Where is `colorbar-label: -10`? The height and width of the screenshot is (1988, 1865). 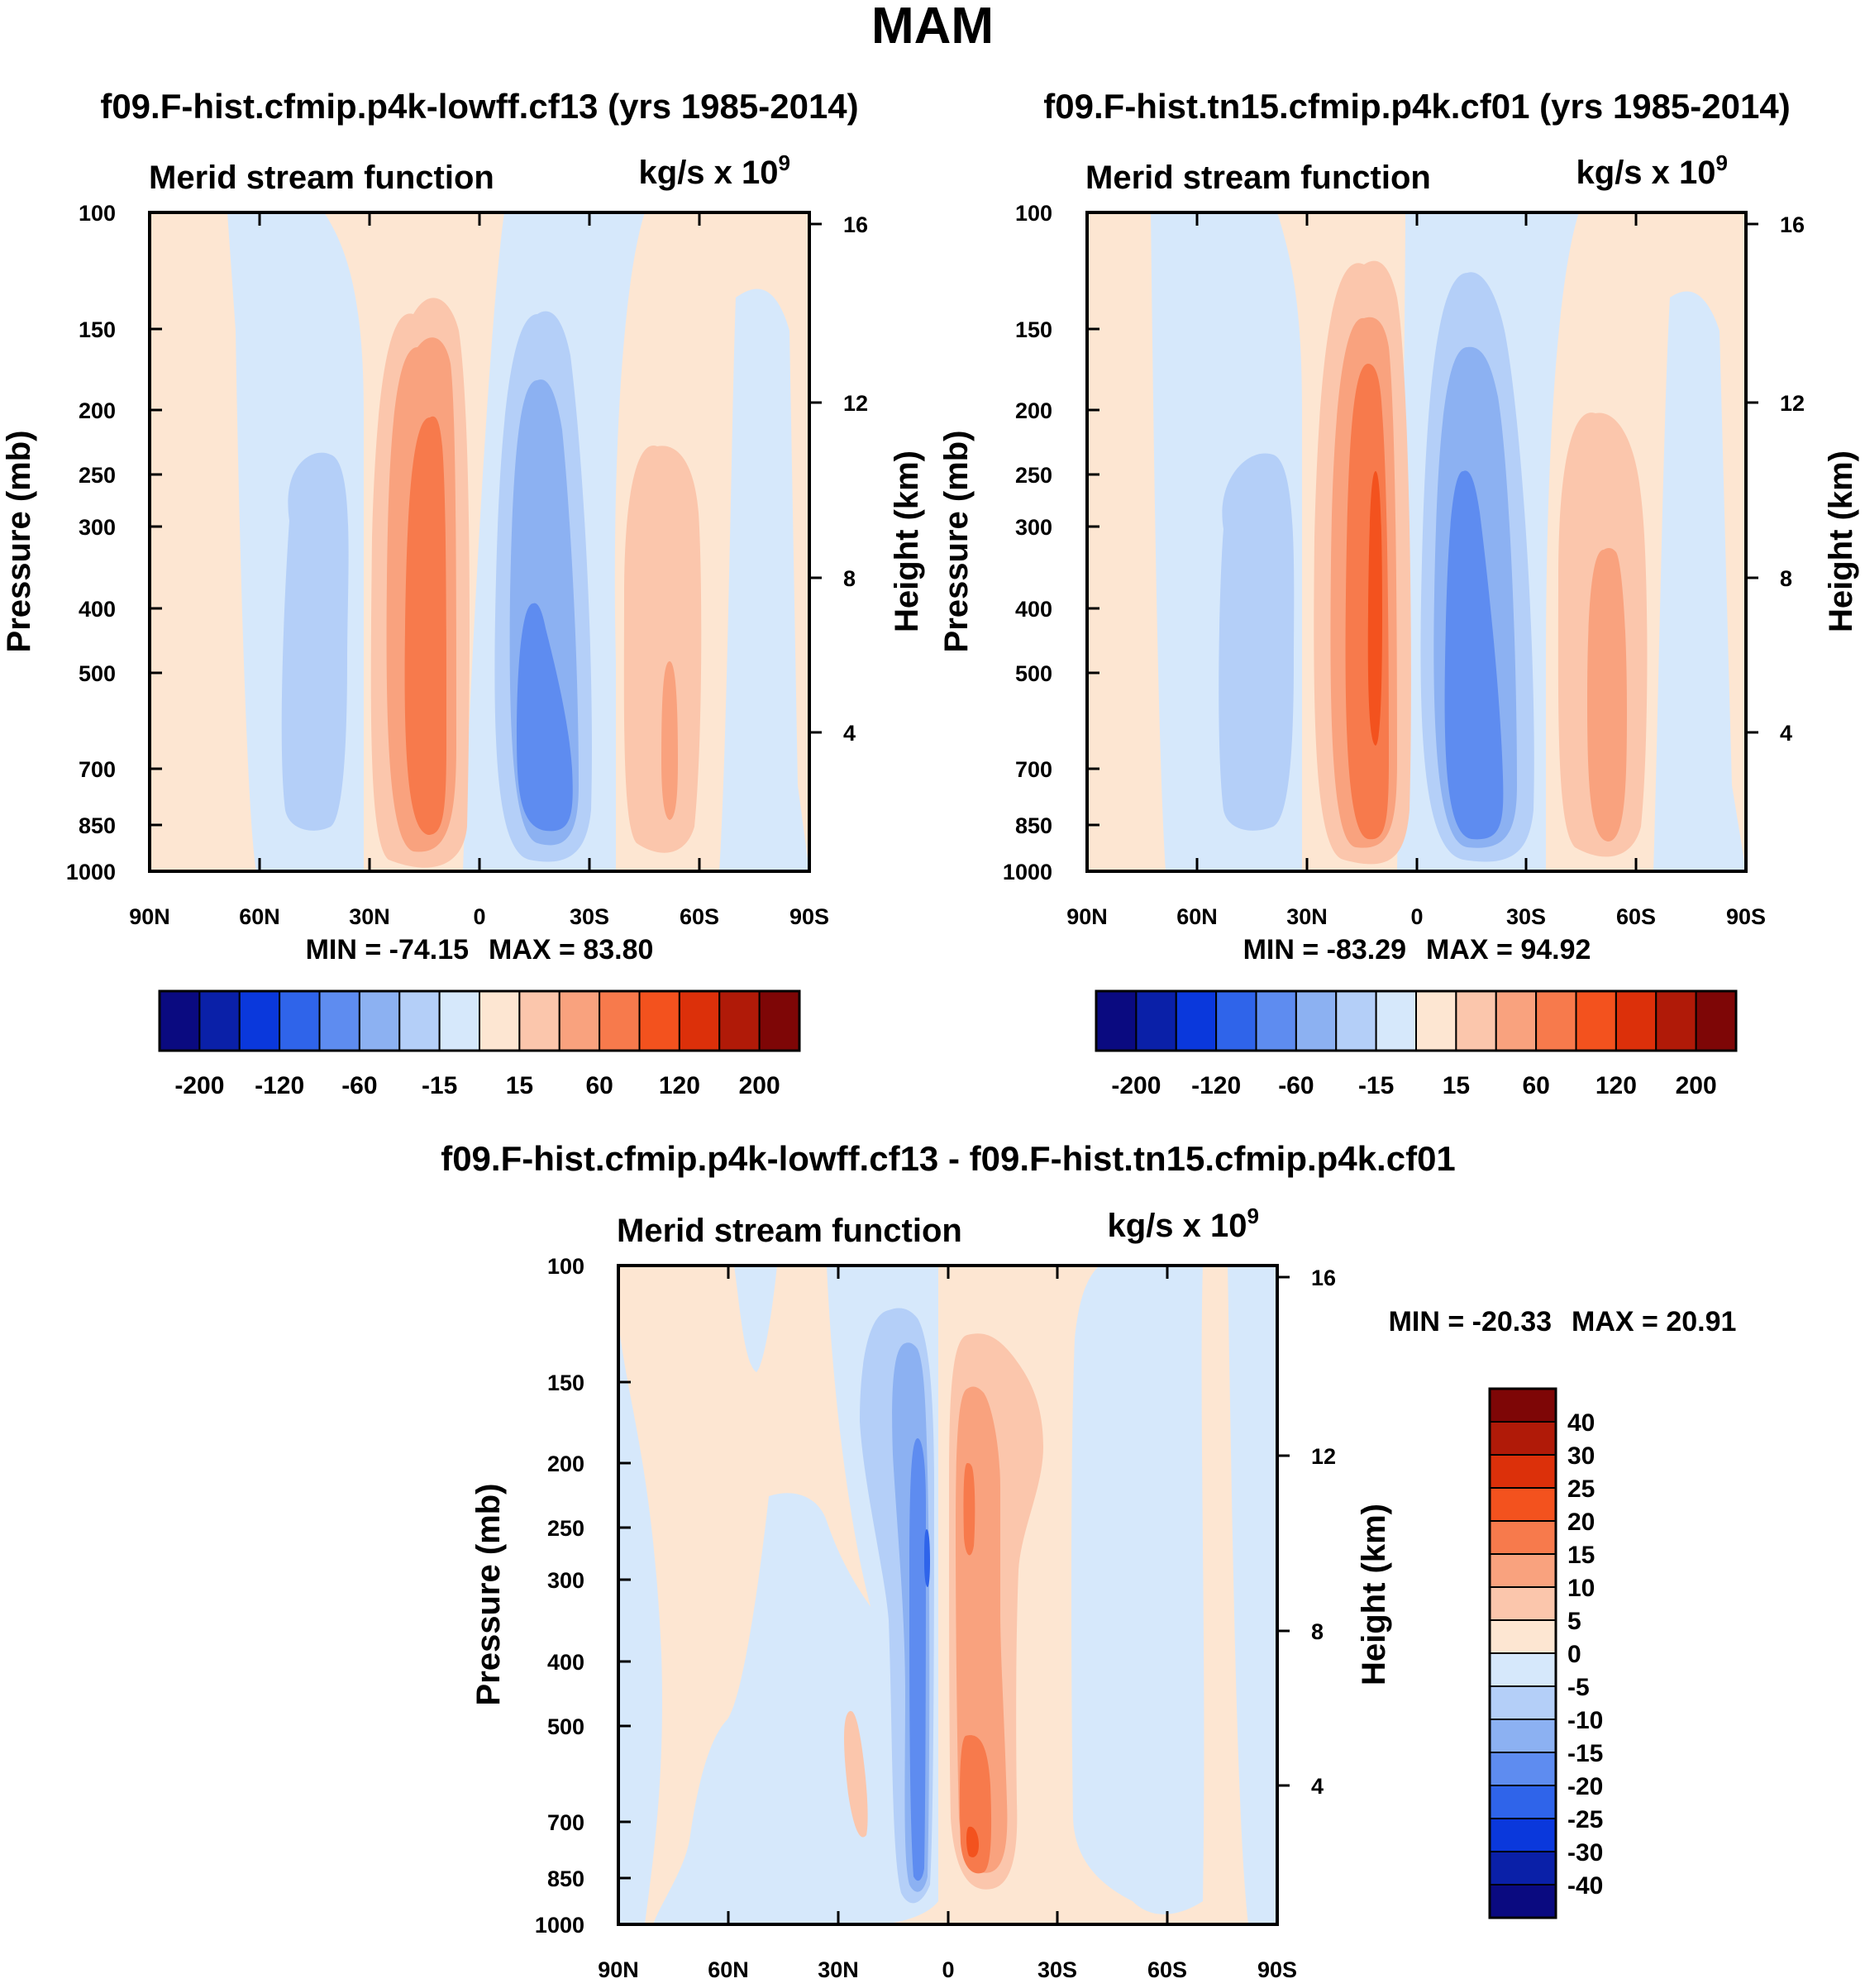
colorbar-label: -10 is located at coordinates (1585, 1721).